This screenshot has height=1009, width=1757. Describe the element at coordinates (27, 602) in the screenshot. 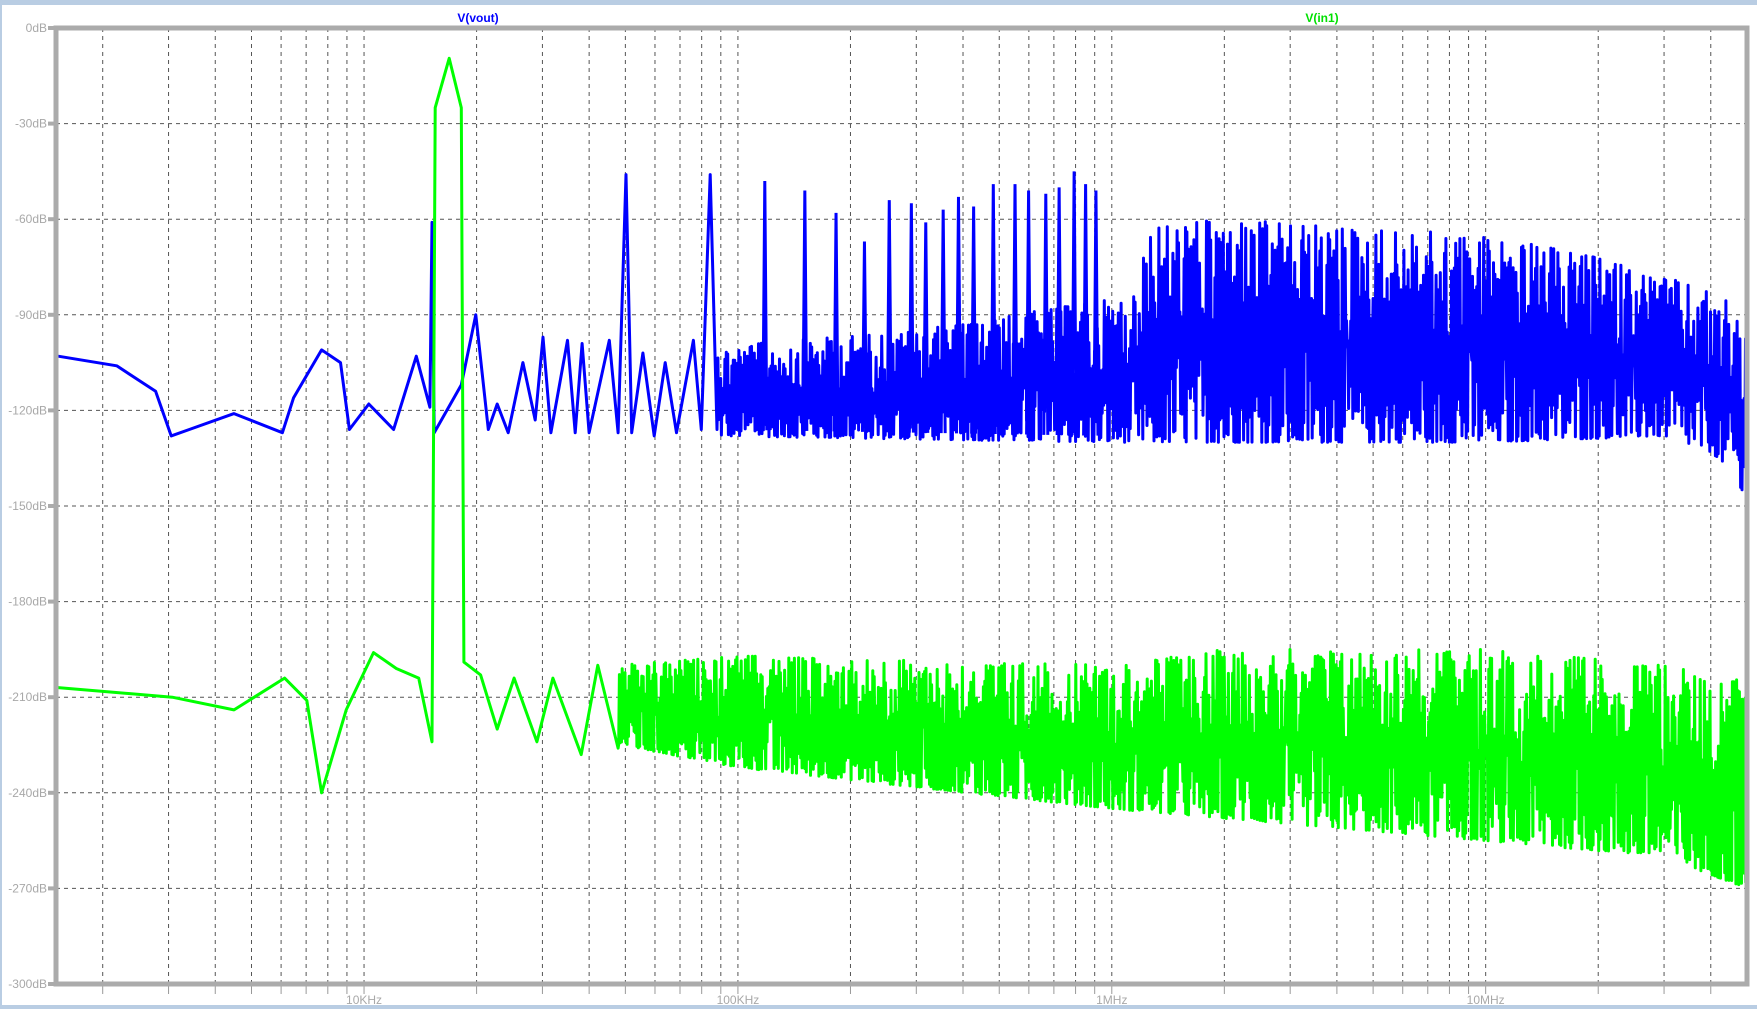

I see `y-tick-label: -180dB` at that location.